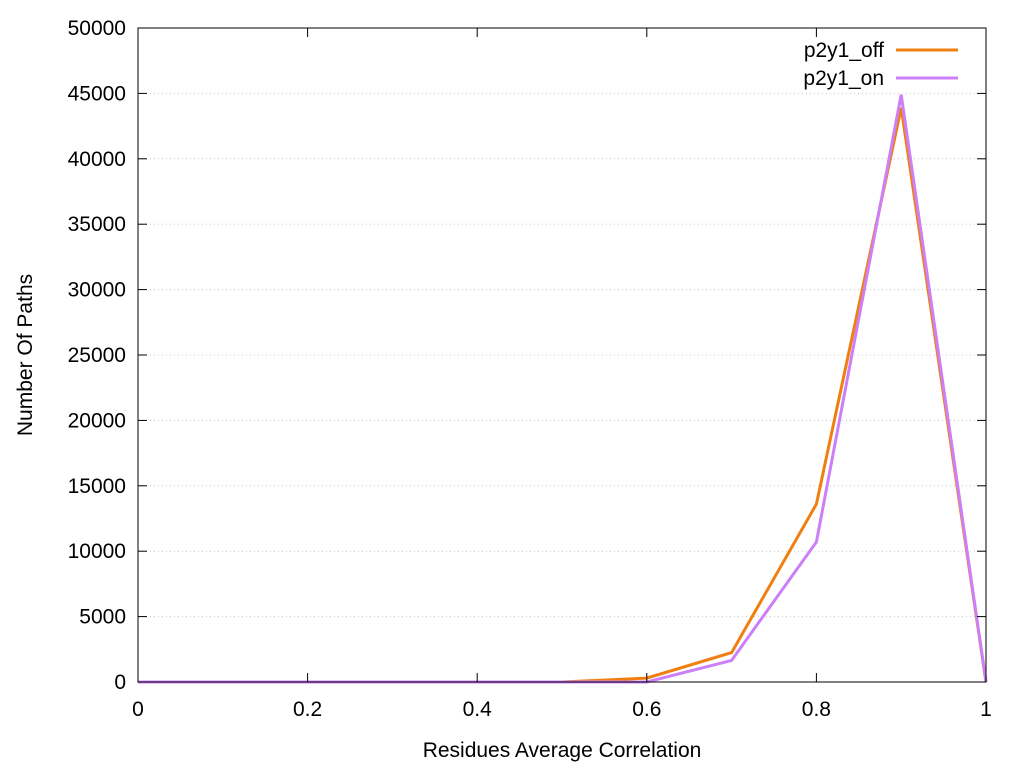 Image resolution: width=1024 pixels, height=768 pixels. Describe the element at coordinates (97, 28) in the screenshot. I see `y-tick-label: 50000` at that location.